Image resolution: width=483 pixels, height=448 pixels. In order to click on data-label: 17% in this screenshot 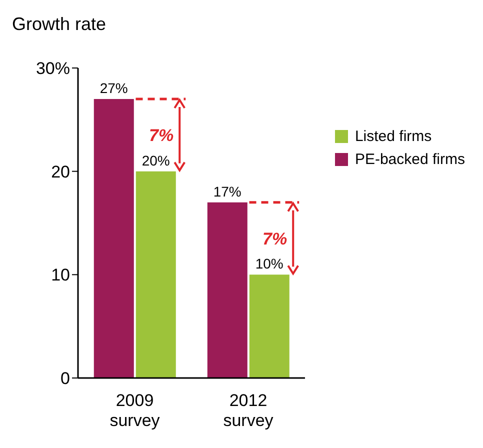, I will do `click(227, 191)`.